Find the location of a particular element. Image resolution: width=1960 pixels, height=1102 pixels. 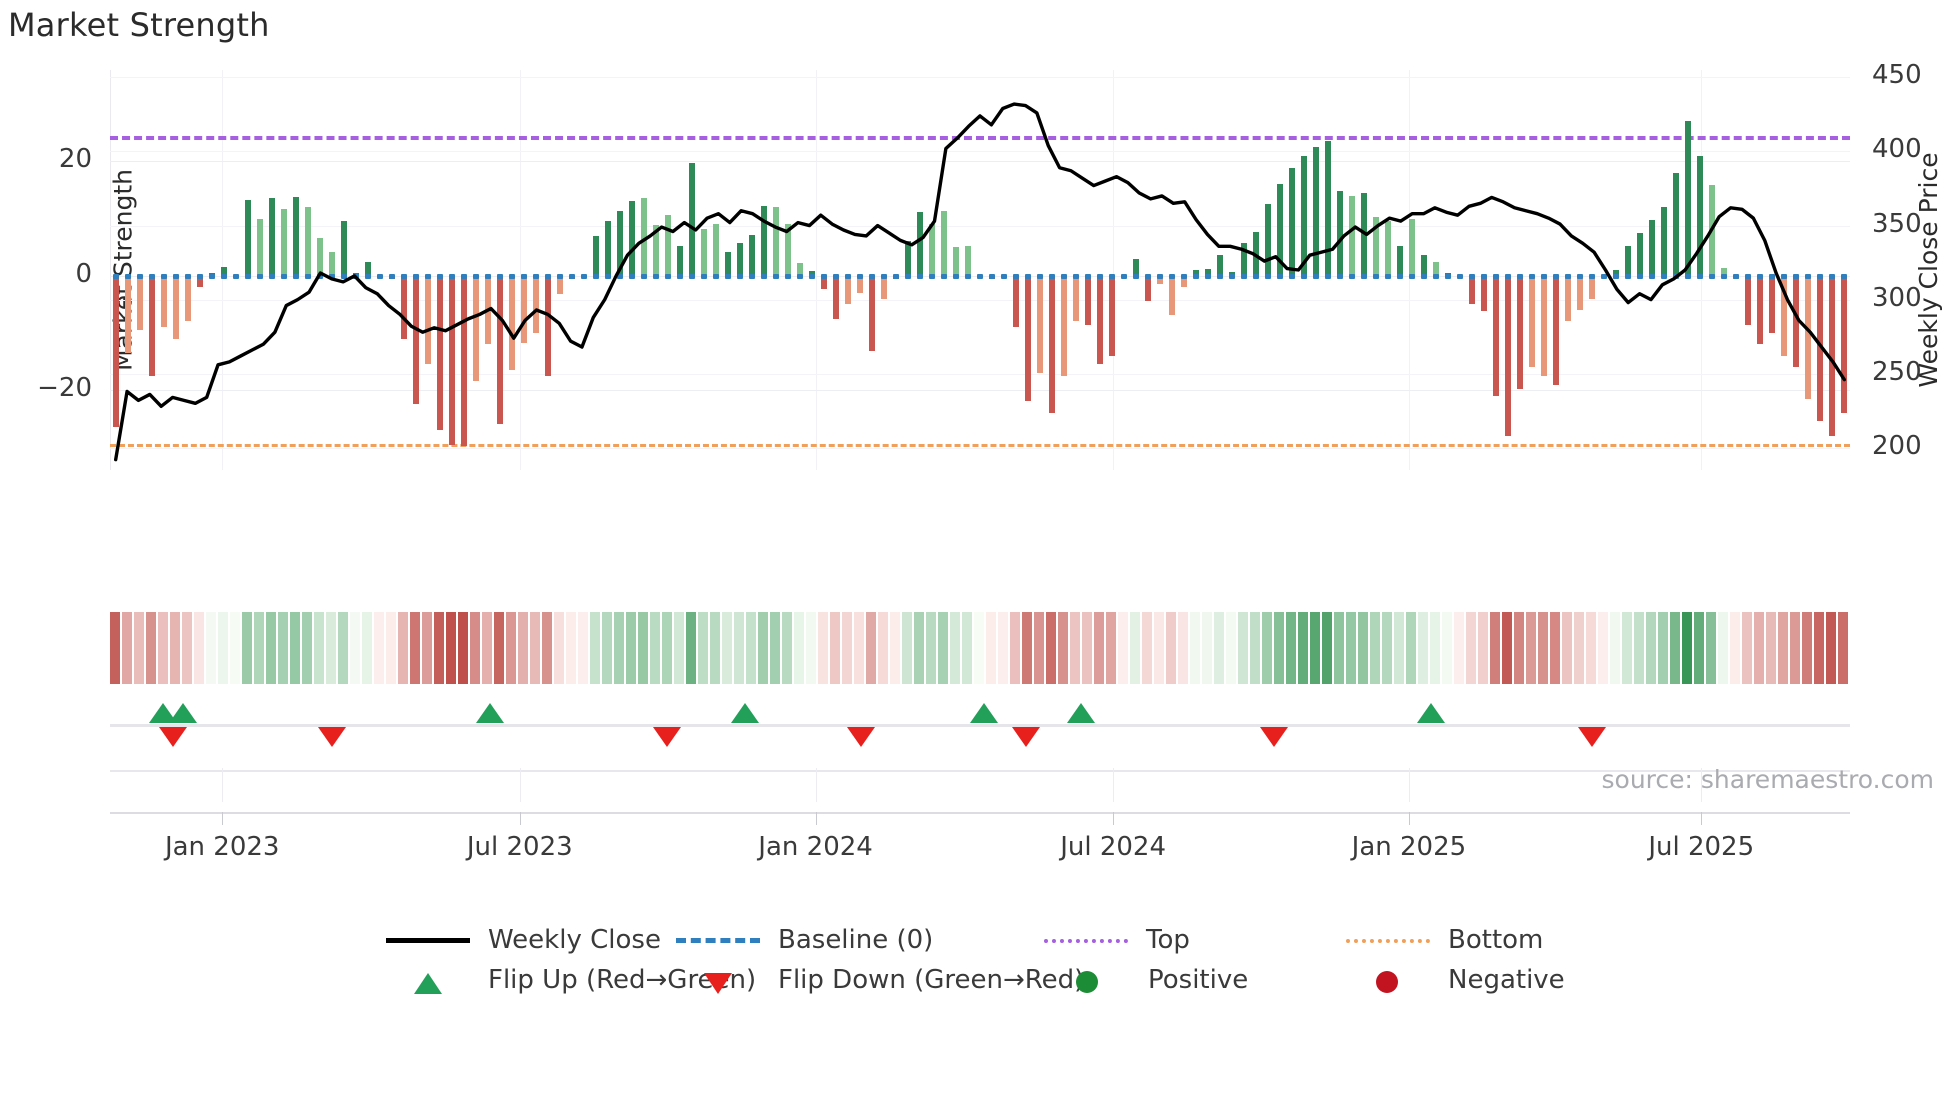

legend-label: Flip Down (Green→Red) is located at coordinates (931, 980).